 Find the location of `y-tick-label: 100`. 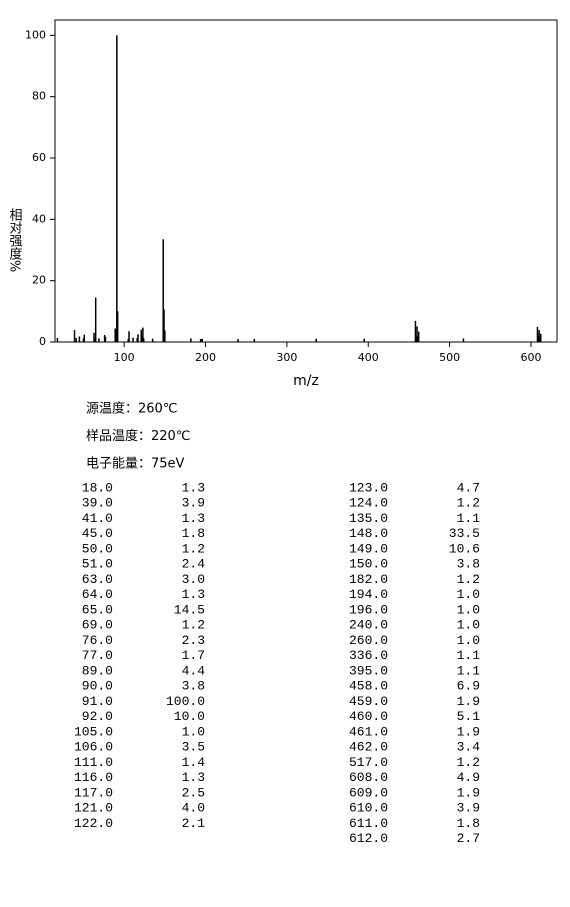

y-tick-label: 100 is located at coordinates (35, 34).